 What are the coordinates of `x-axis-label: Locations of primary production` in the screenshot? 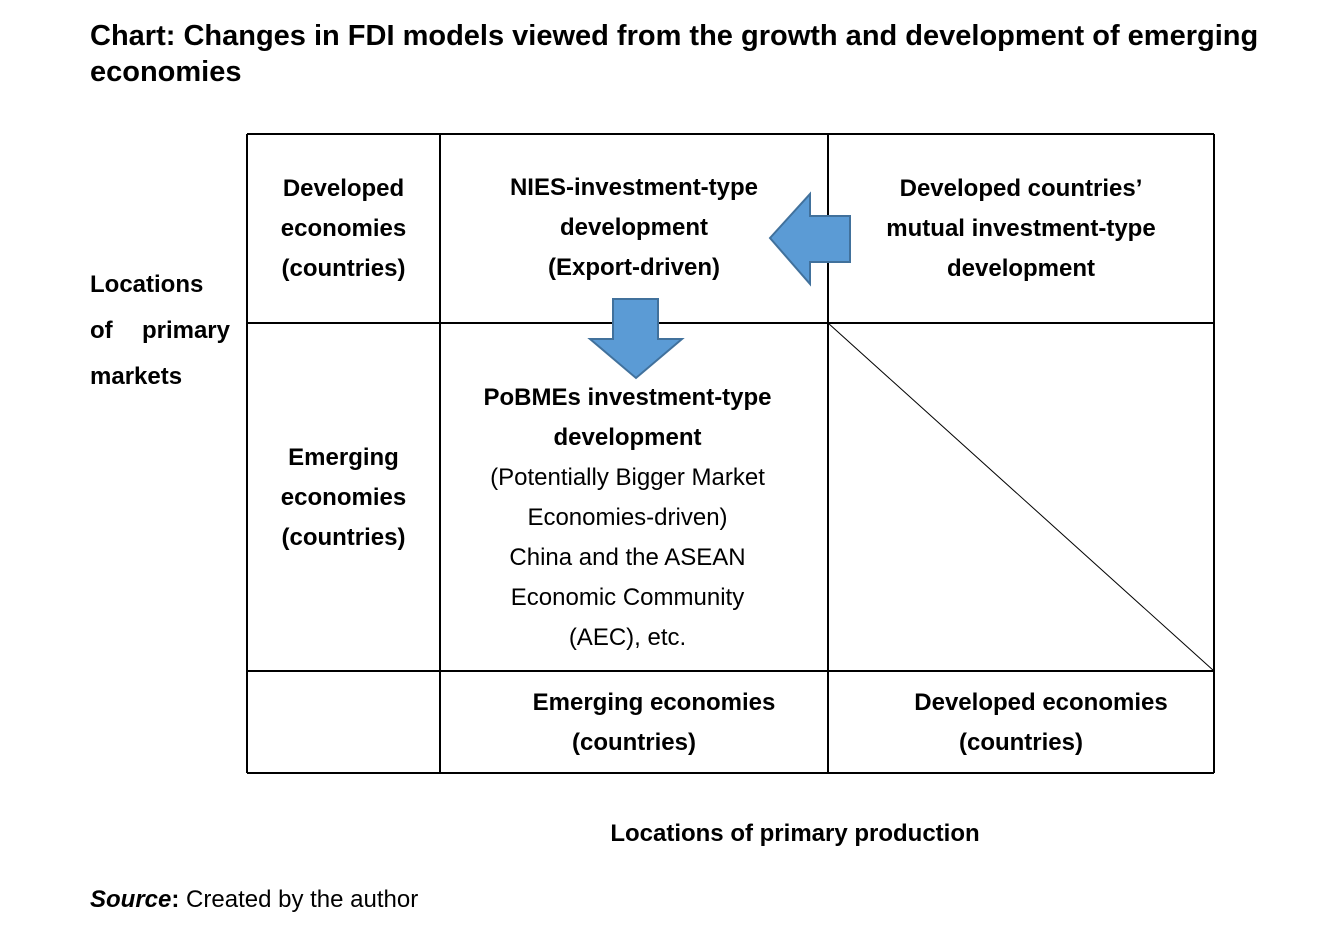 It's located at (795, 833).